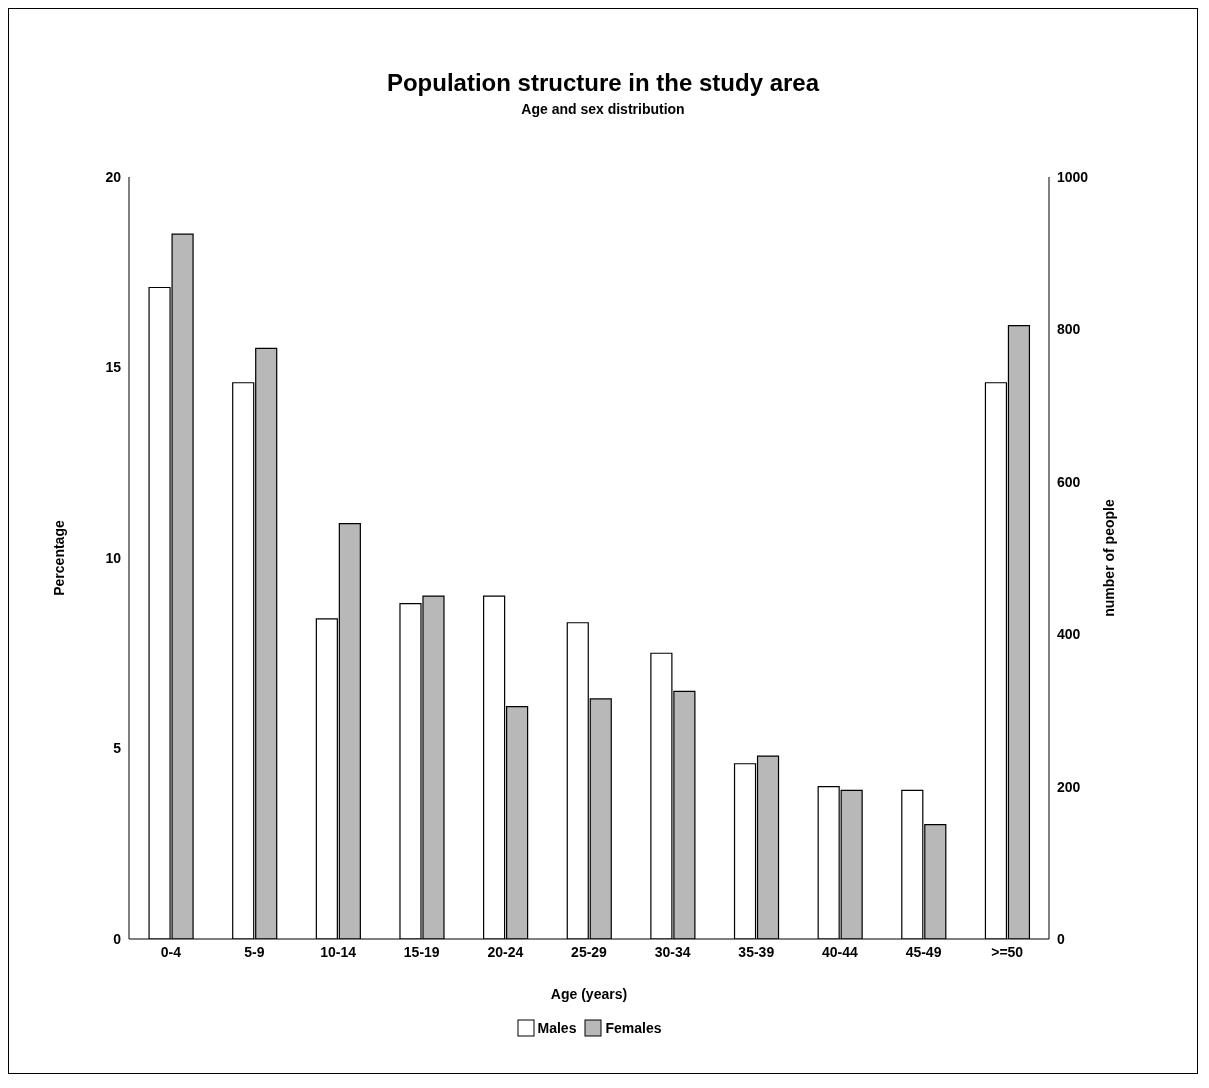 The height and width of the screenshot is (1088, 1209). What do you see at coordinates (603, 109) in the screenshot?
I see `chart-subtitle: Age and sex distribution` at bounding box center [603, 109].